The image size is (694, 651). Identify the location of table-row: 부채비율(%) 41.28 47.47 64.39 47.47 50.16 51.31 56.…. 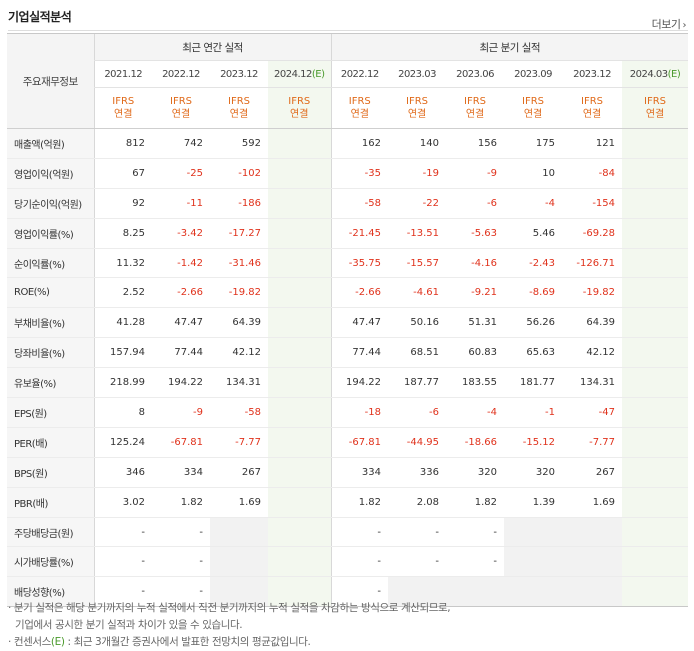
(348, 323).